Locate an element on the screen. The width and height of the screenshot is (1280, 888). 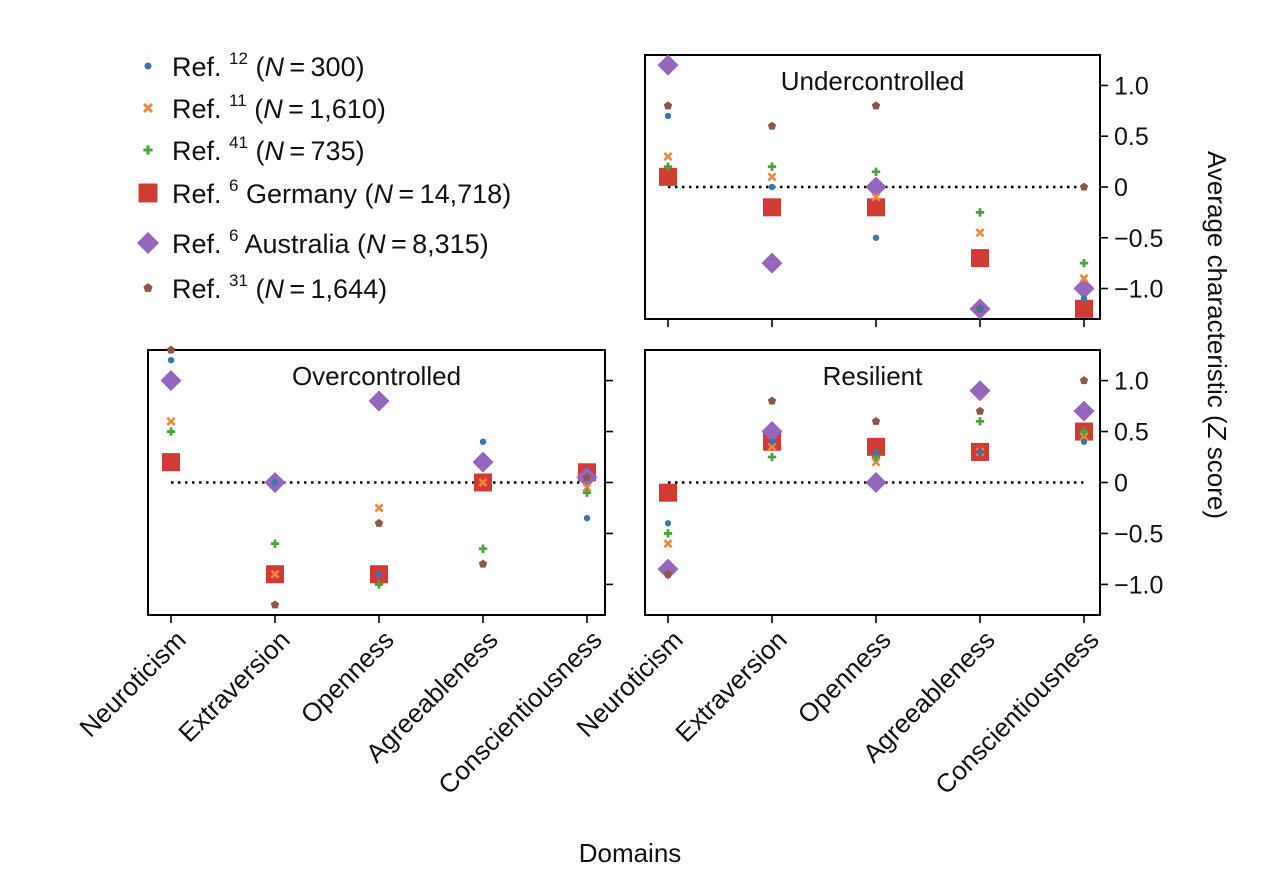
panel-title: Overcontrolled is located at coordinates (376, 376).